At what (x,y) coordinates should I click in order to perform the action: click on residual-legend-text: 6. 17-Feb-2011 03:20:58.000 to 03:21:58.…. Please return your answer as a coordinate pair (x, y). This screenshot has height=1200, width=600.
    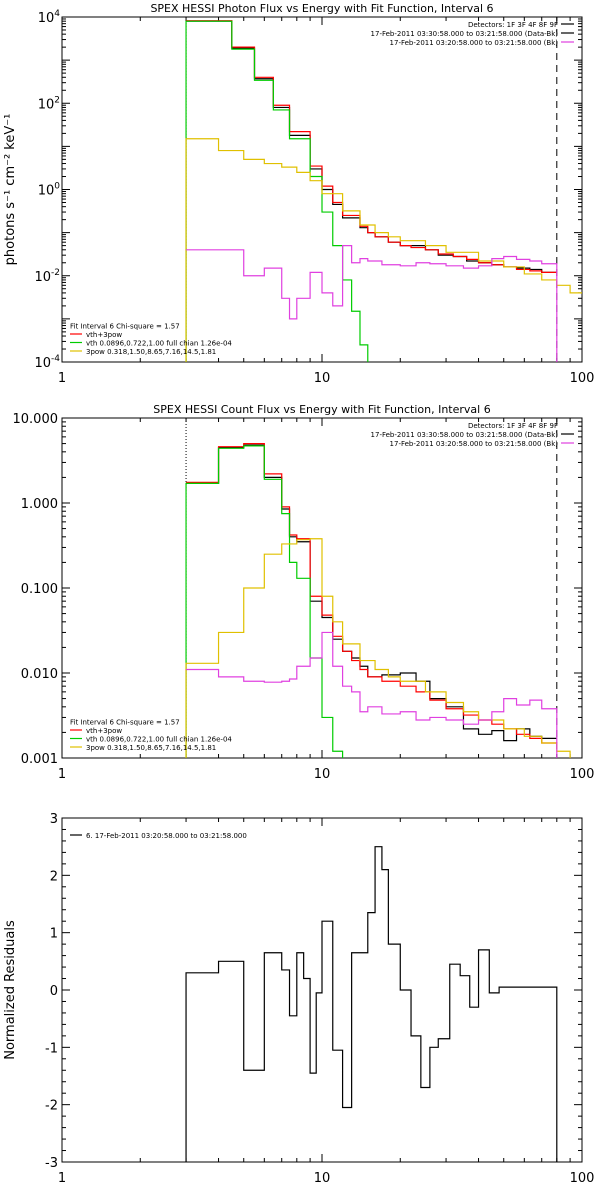
    Looking at the image, I should click on (166, 836).